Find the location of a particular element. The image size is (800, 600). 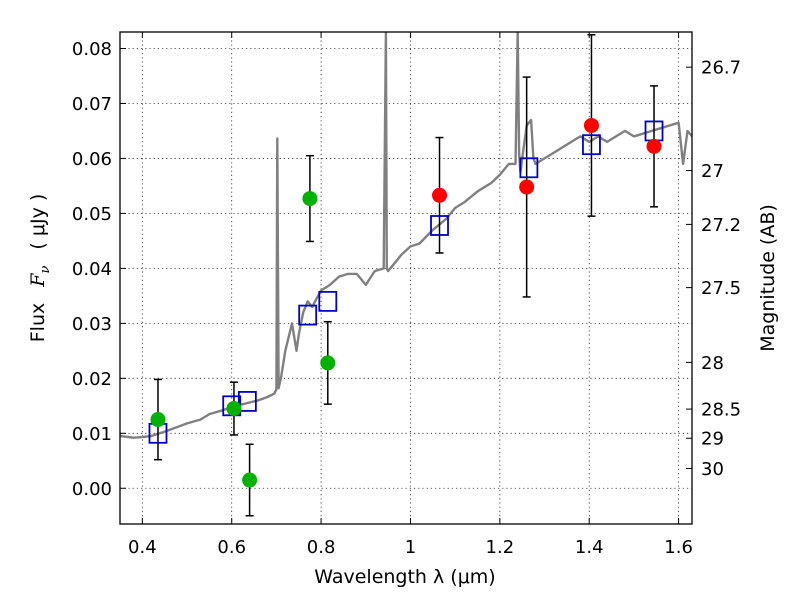

x-tick-label: 0.4 is located at coordinates (142, 547).